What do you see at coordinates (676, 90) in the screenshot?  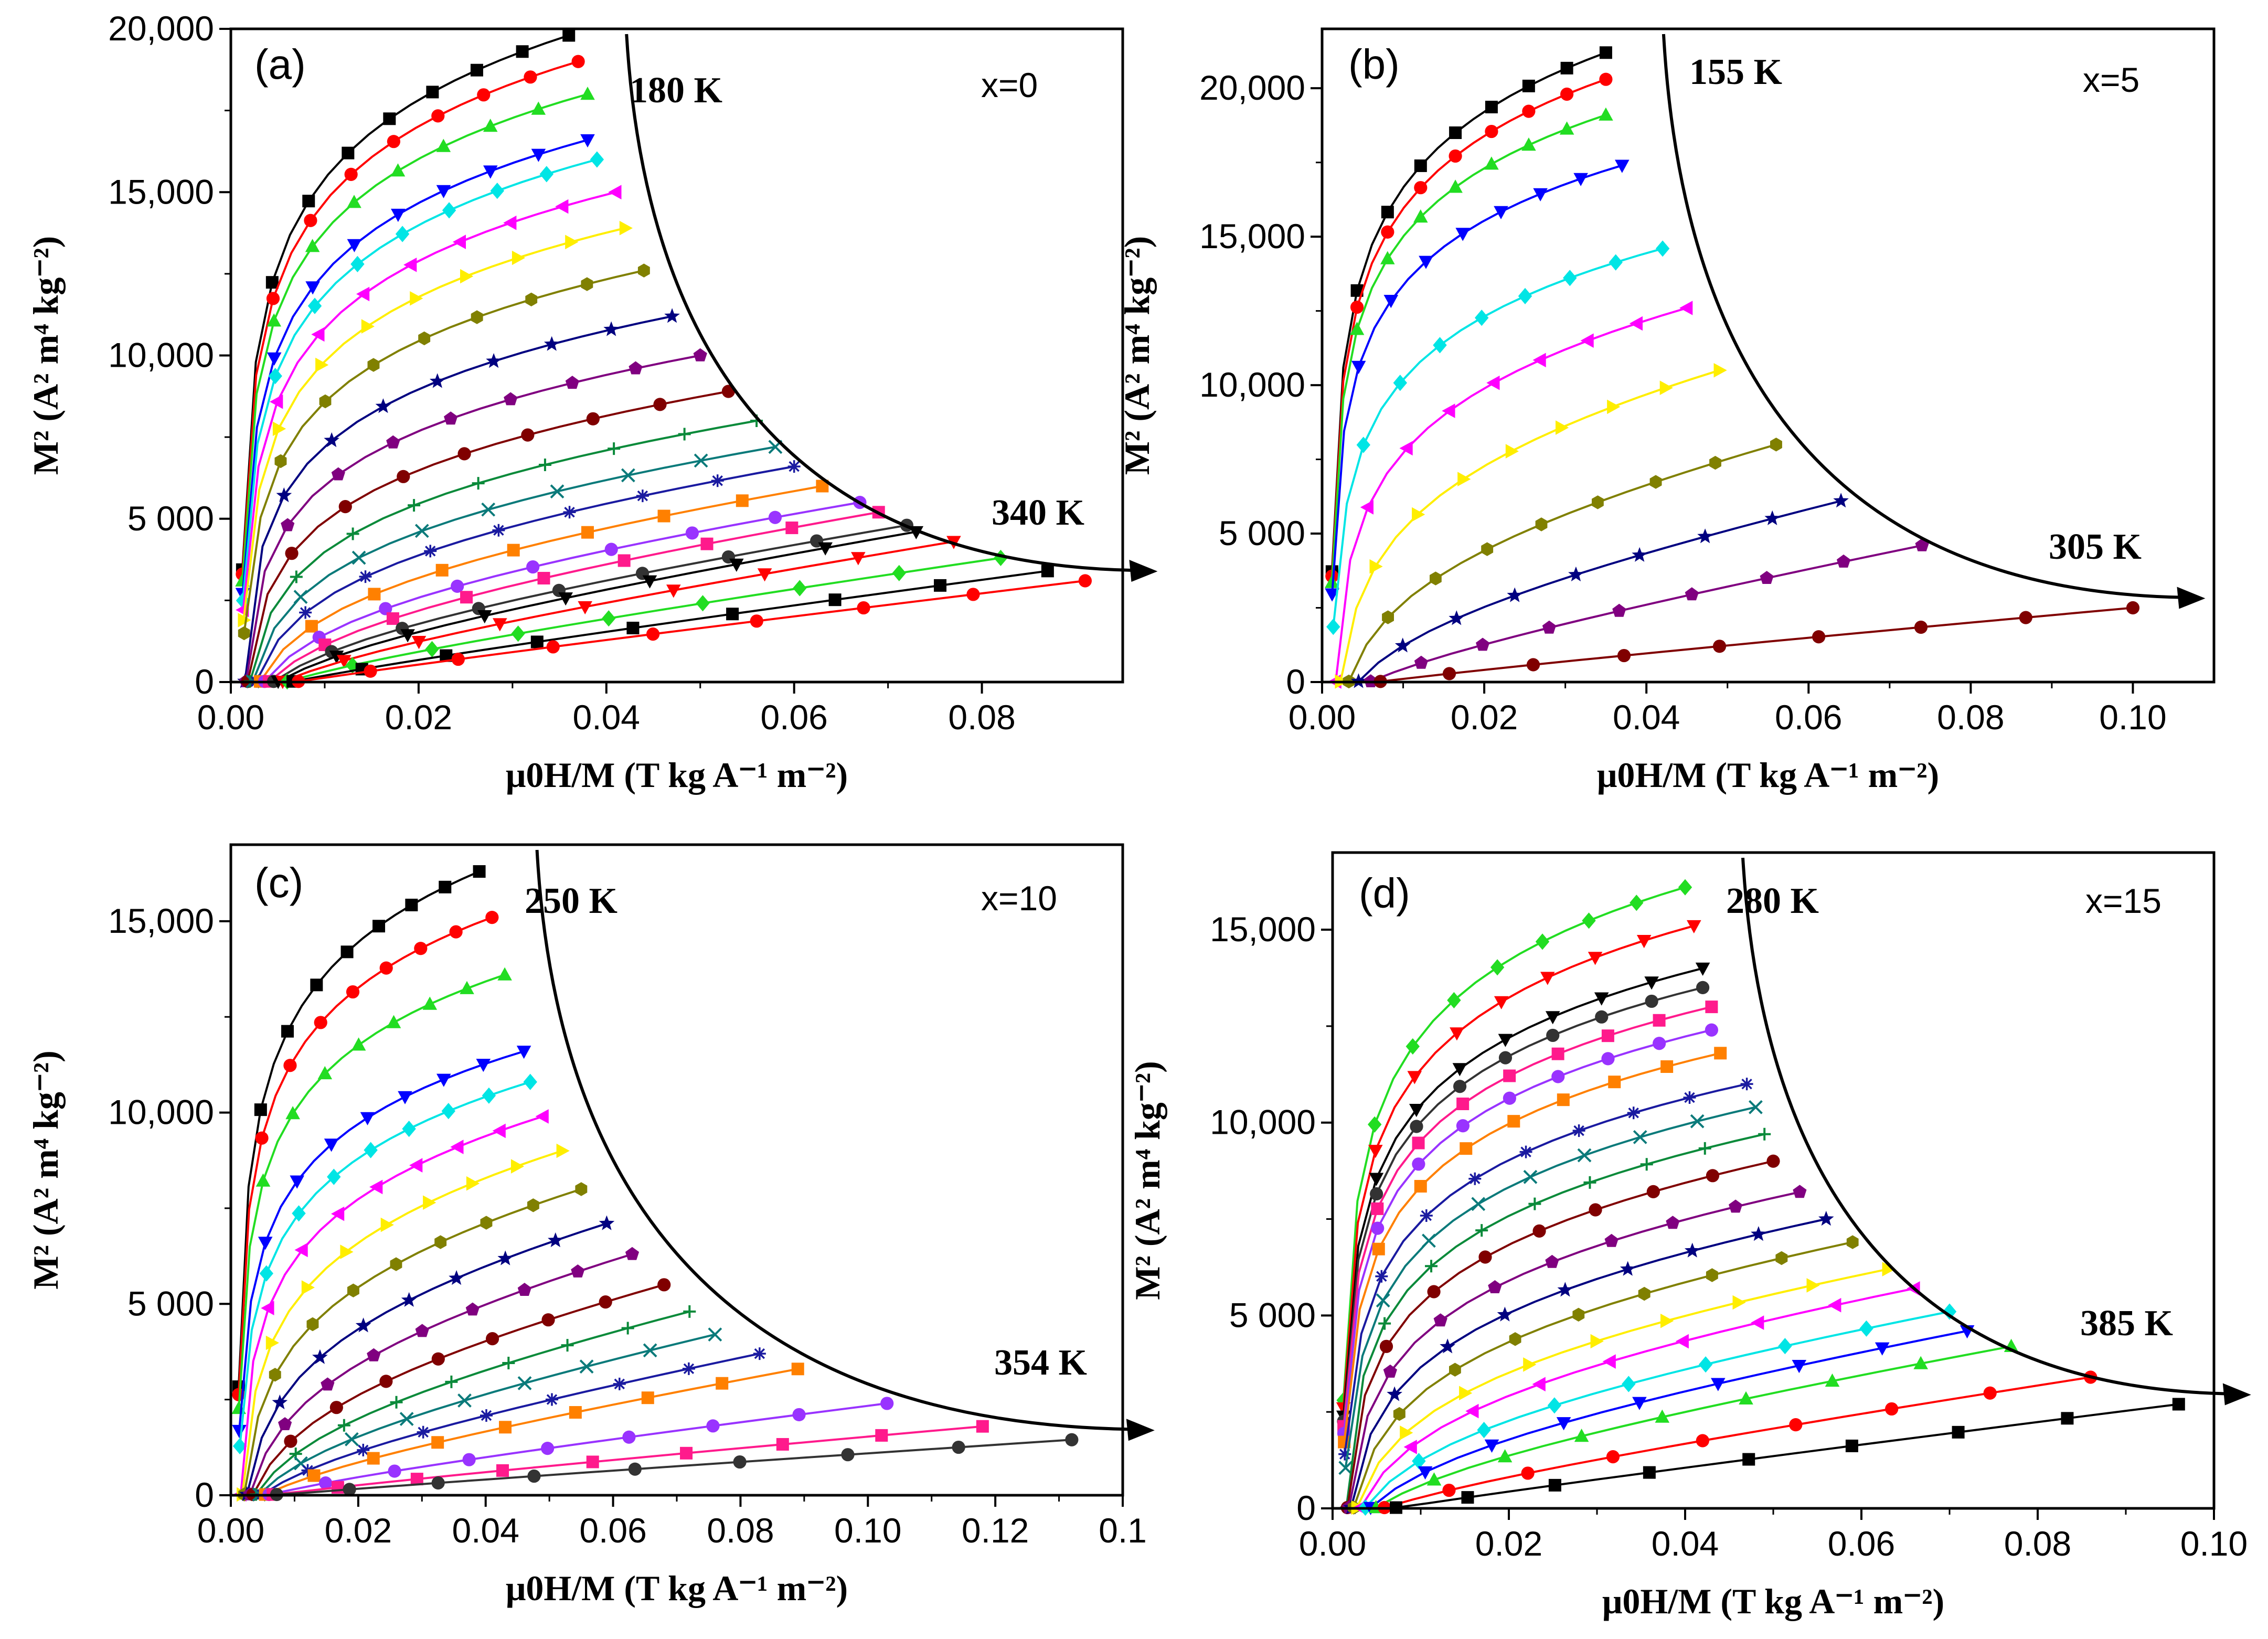 I see `start-temperature-label: 180 K` at bounding box center [676, 90].